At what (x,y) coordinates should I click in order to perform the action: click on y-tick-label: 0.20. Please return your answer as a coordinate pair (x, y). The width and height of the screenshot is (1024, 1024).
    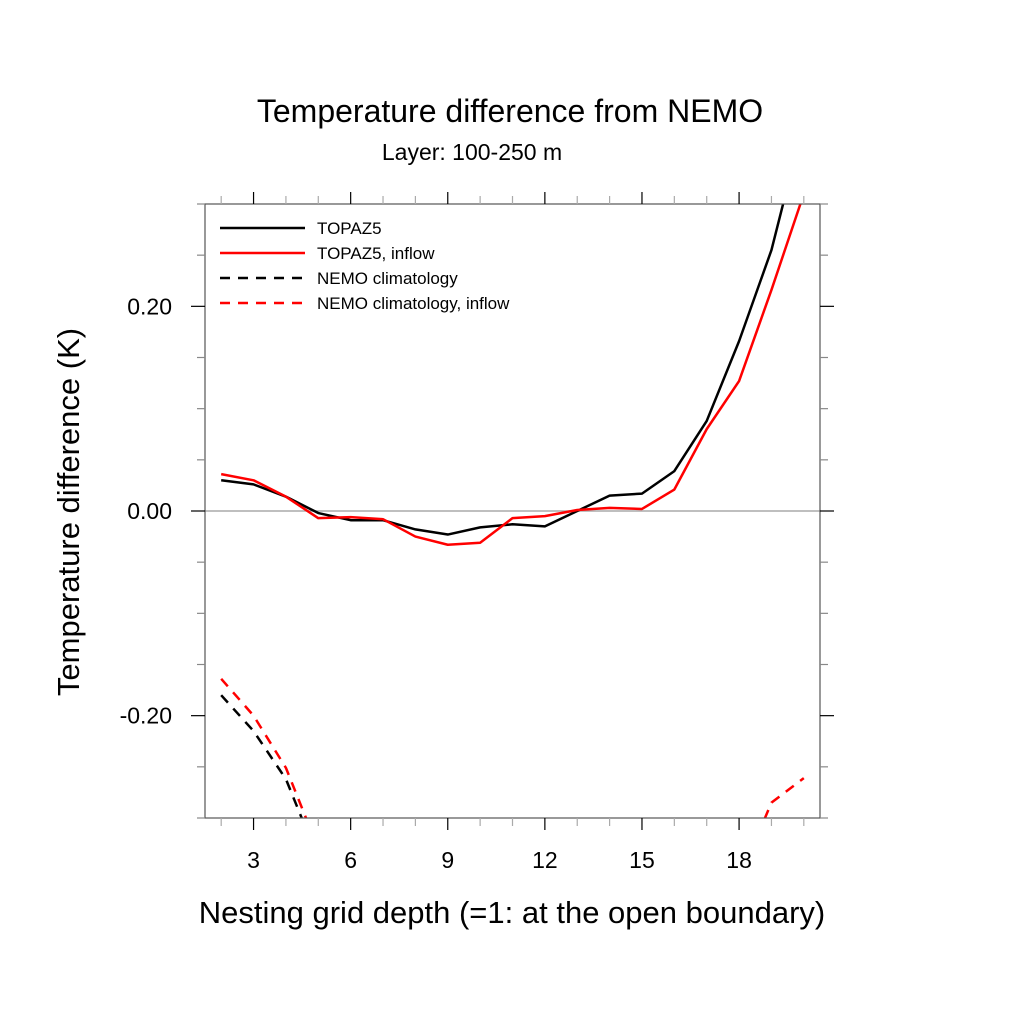
    Looking at the image, I should click on (149, 306).